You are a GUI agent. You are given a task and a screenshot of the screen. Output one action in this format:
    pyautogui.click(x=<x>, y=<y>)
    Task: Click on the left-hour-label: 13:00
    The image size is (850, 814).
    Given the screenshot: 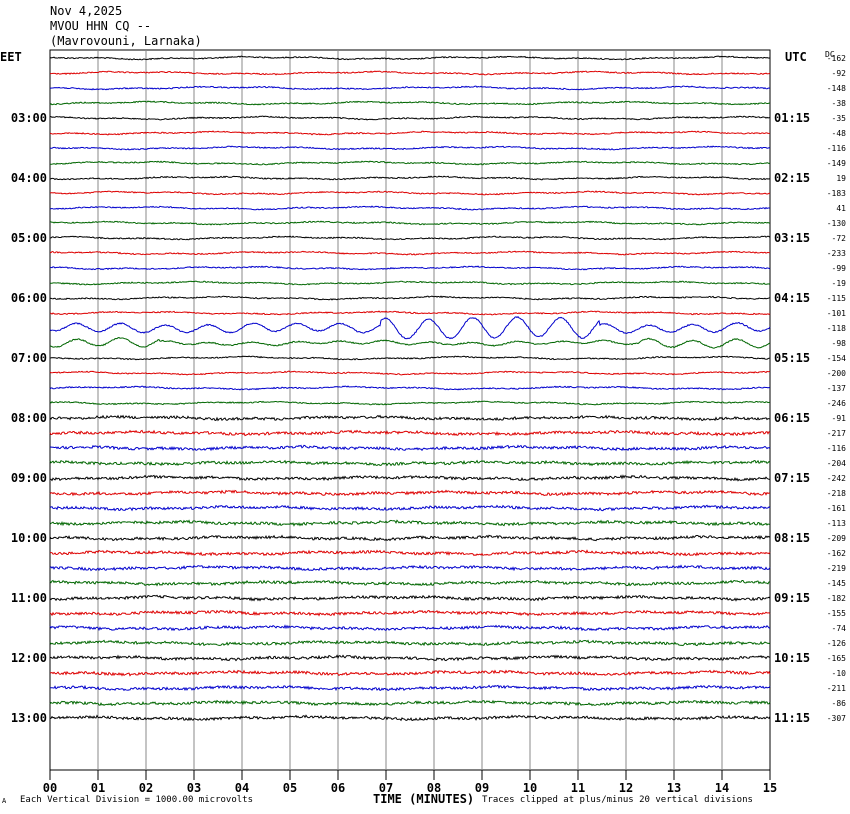 What is the action you would take?
    pyautogui.click(x=29, y=718)
    